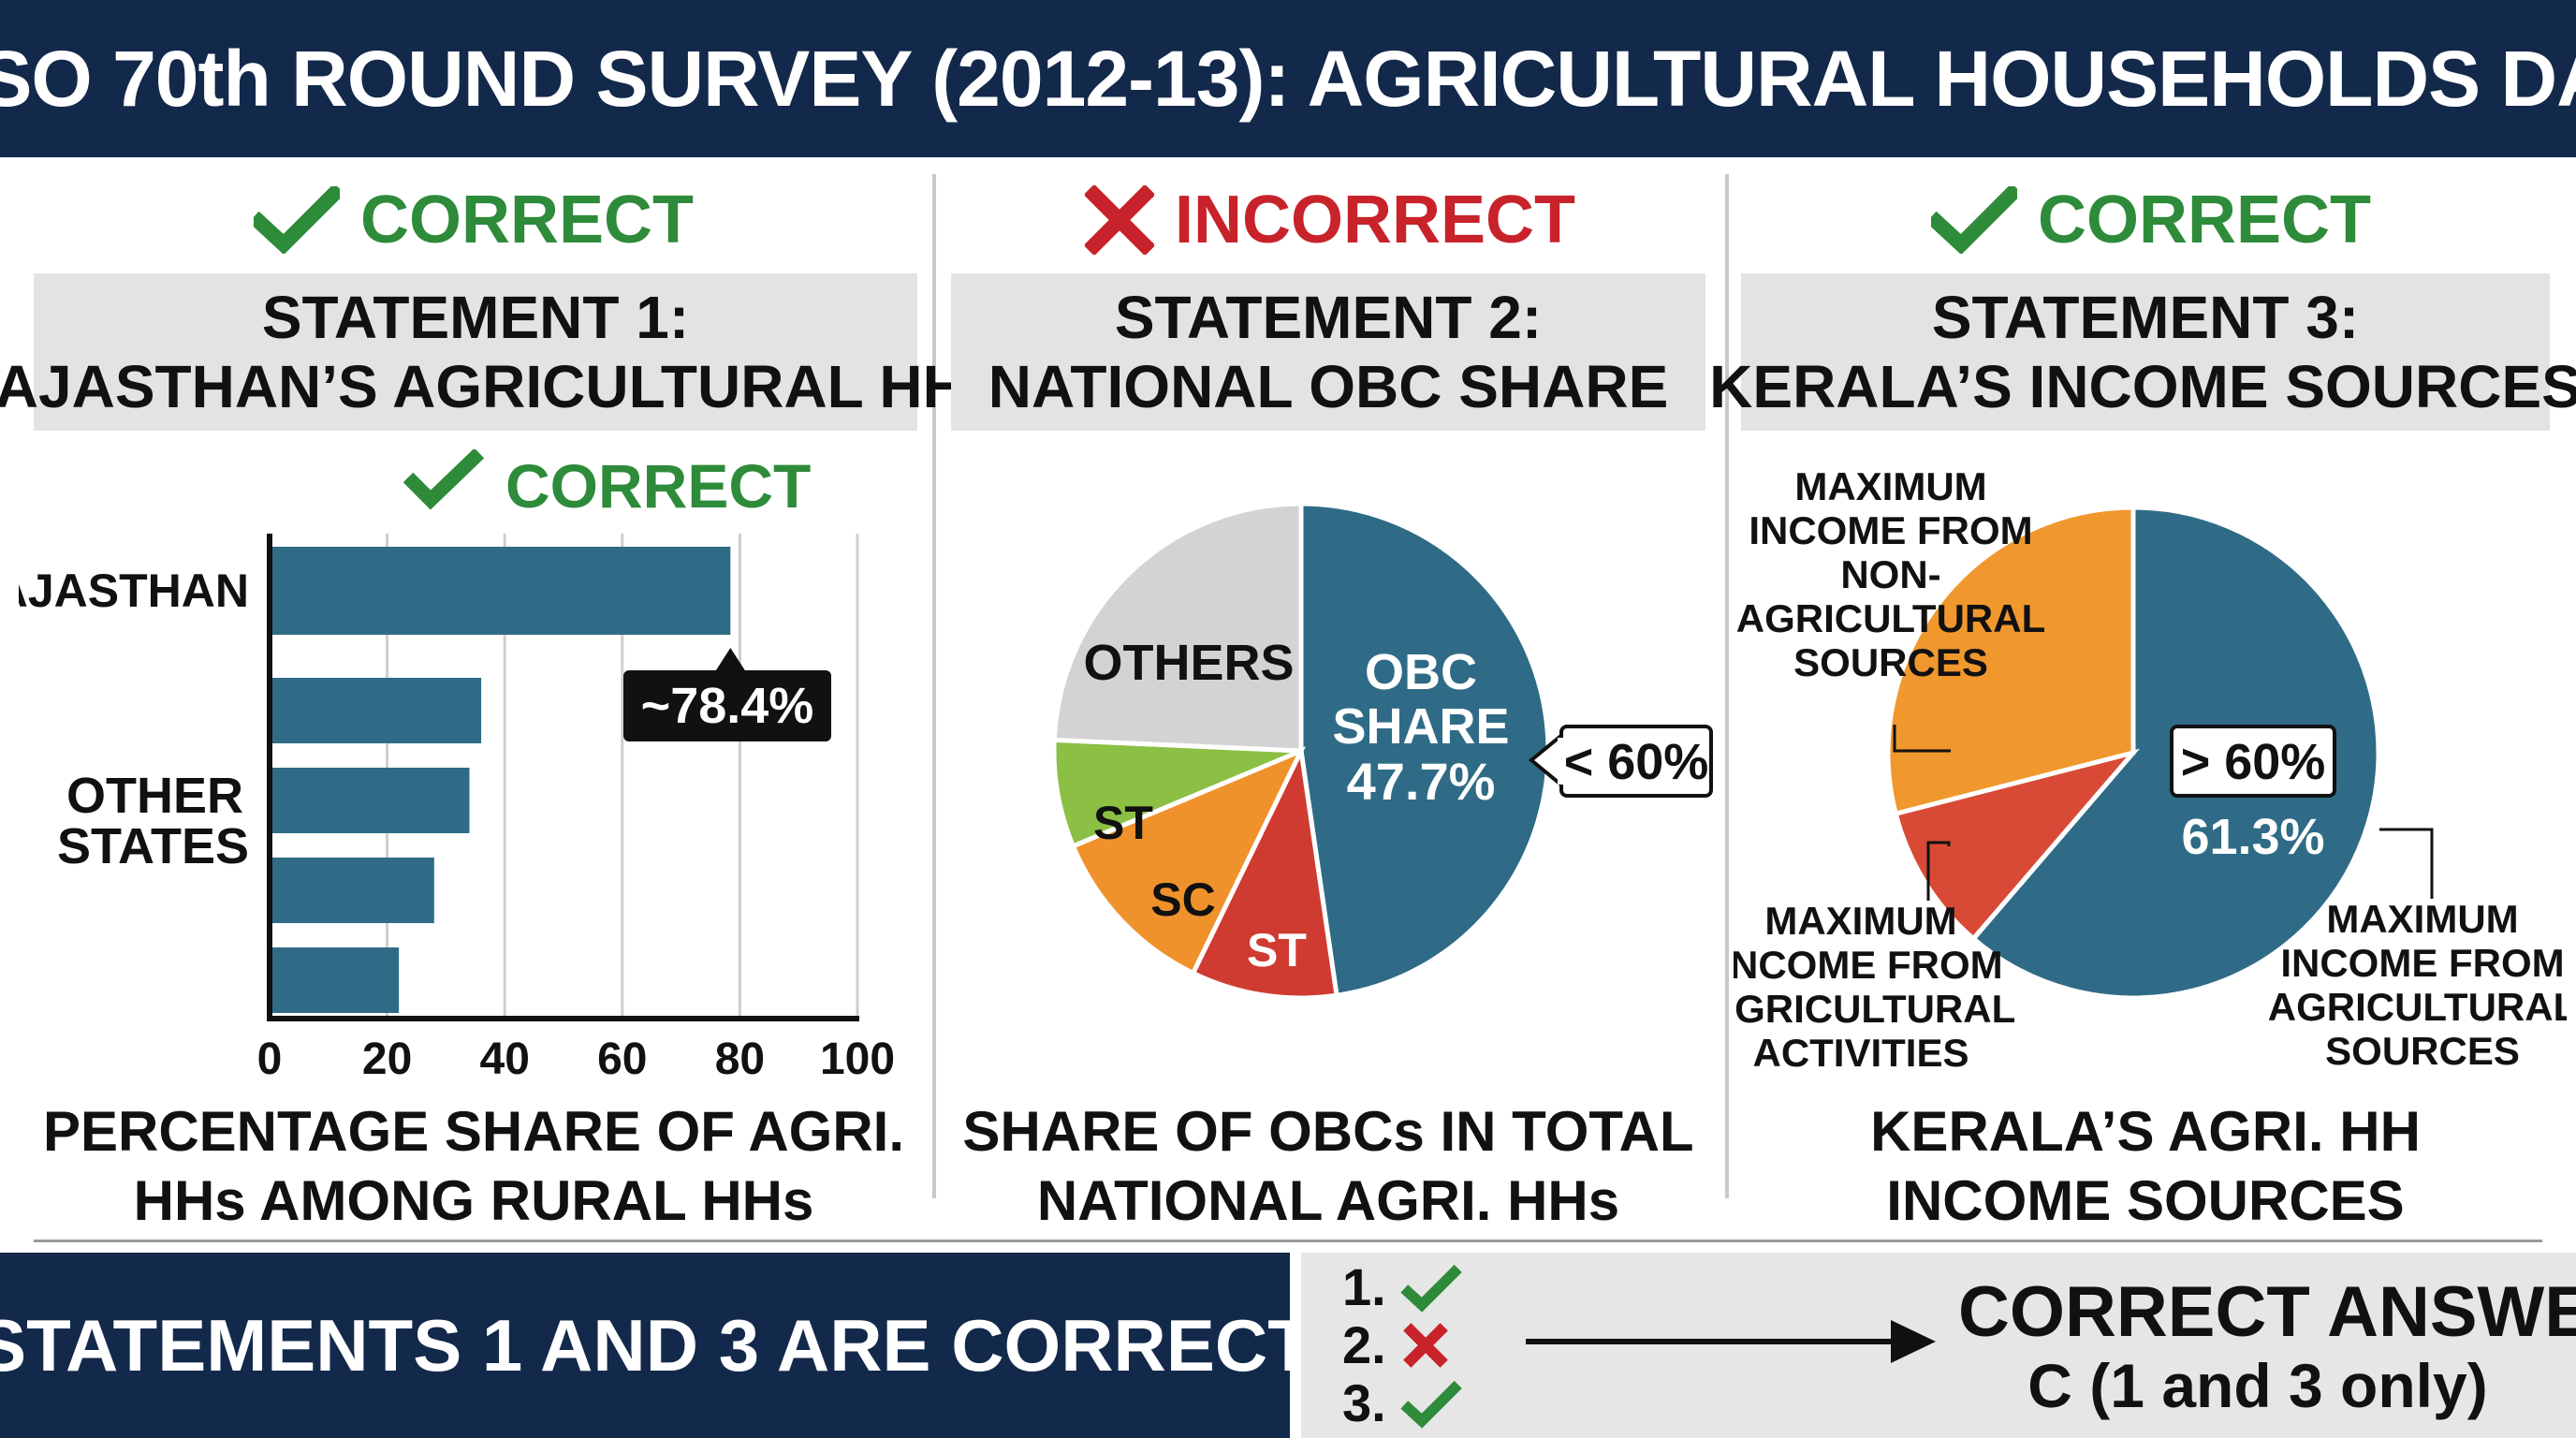 Image resolution: width=2576 pixels, height=1438 pixels. Describe the element at coordinates (658, 486) in the screenshot. I see `sub-verdict-label: CORRECT` at that location.